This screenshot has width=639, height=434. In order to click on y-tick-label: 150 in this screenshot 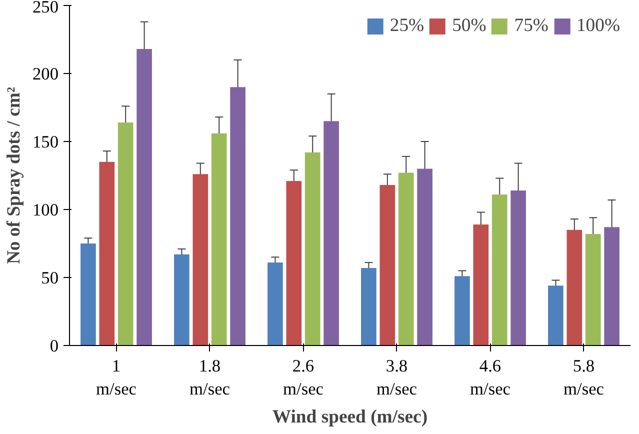, I will do `click(45, 142)`.